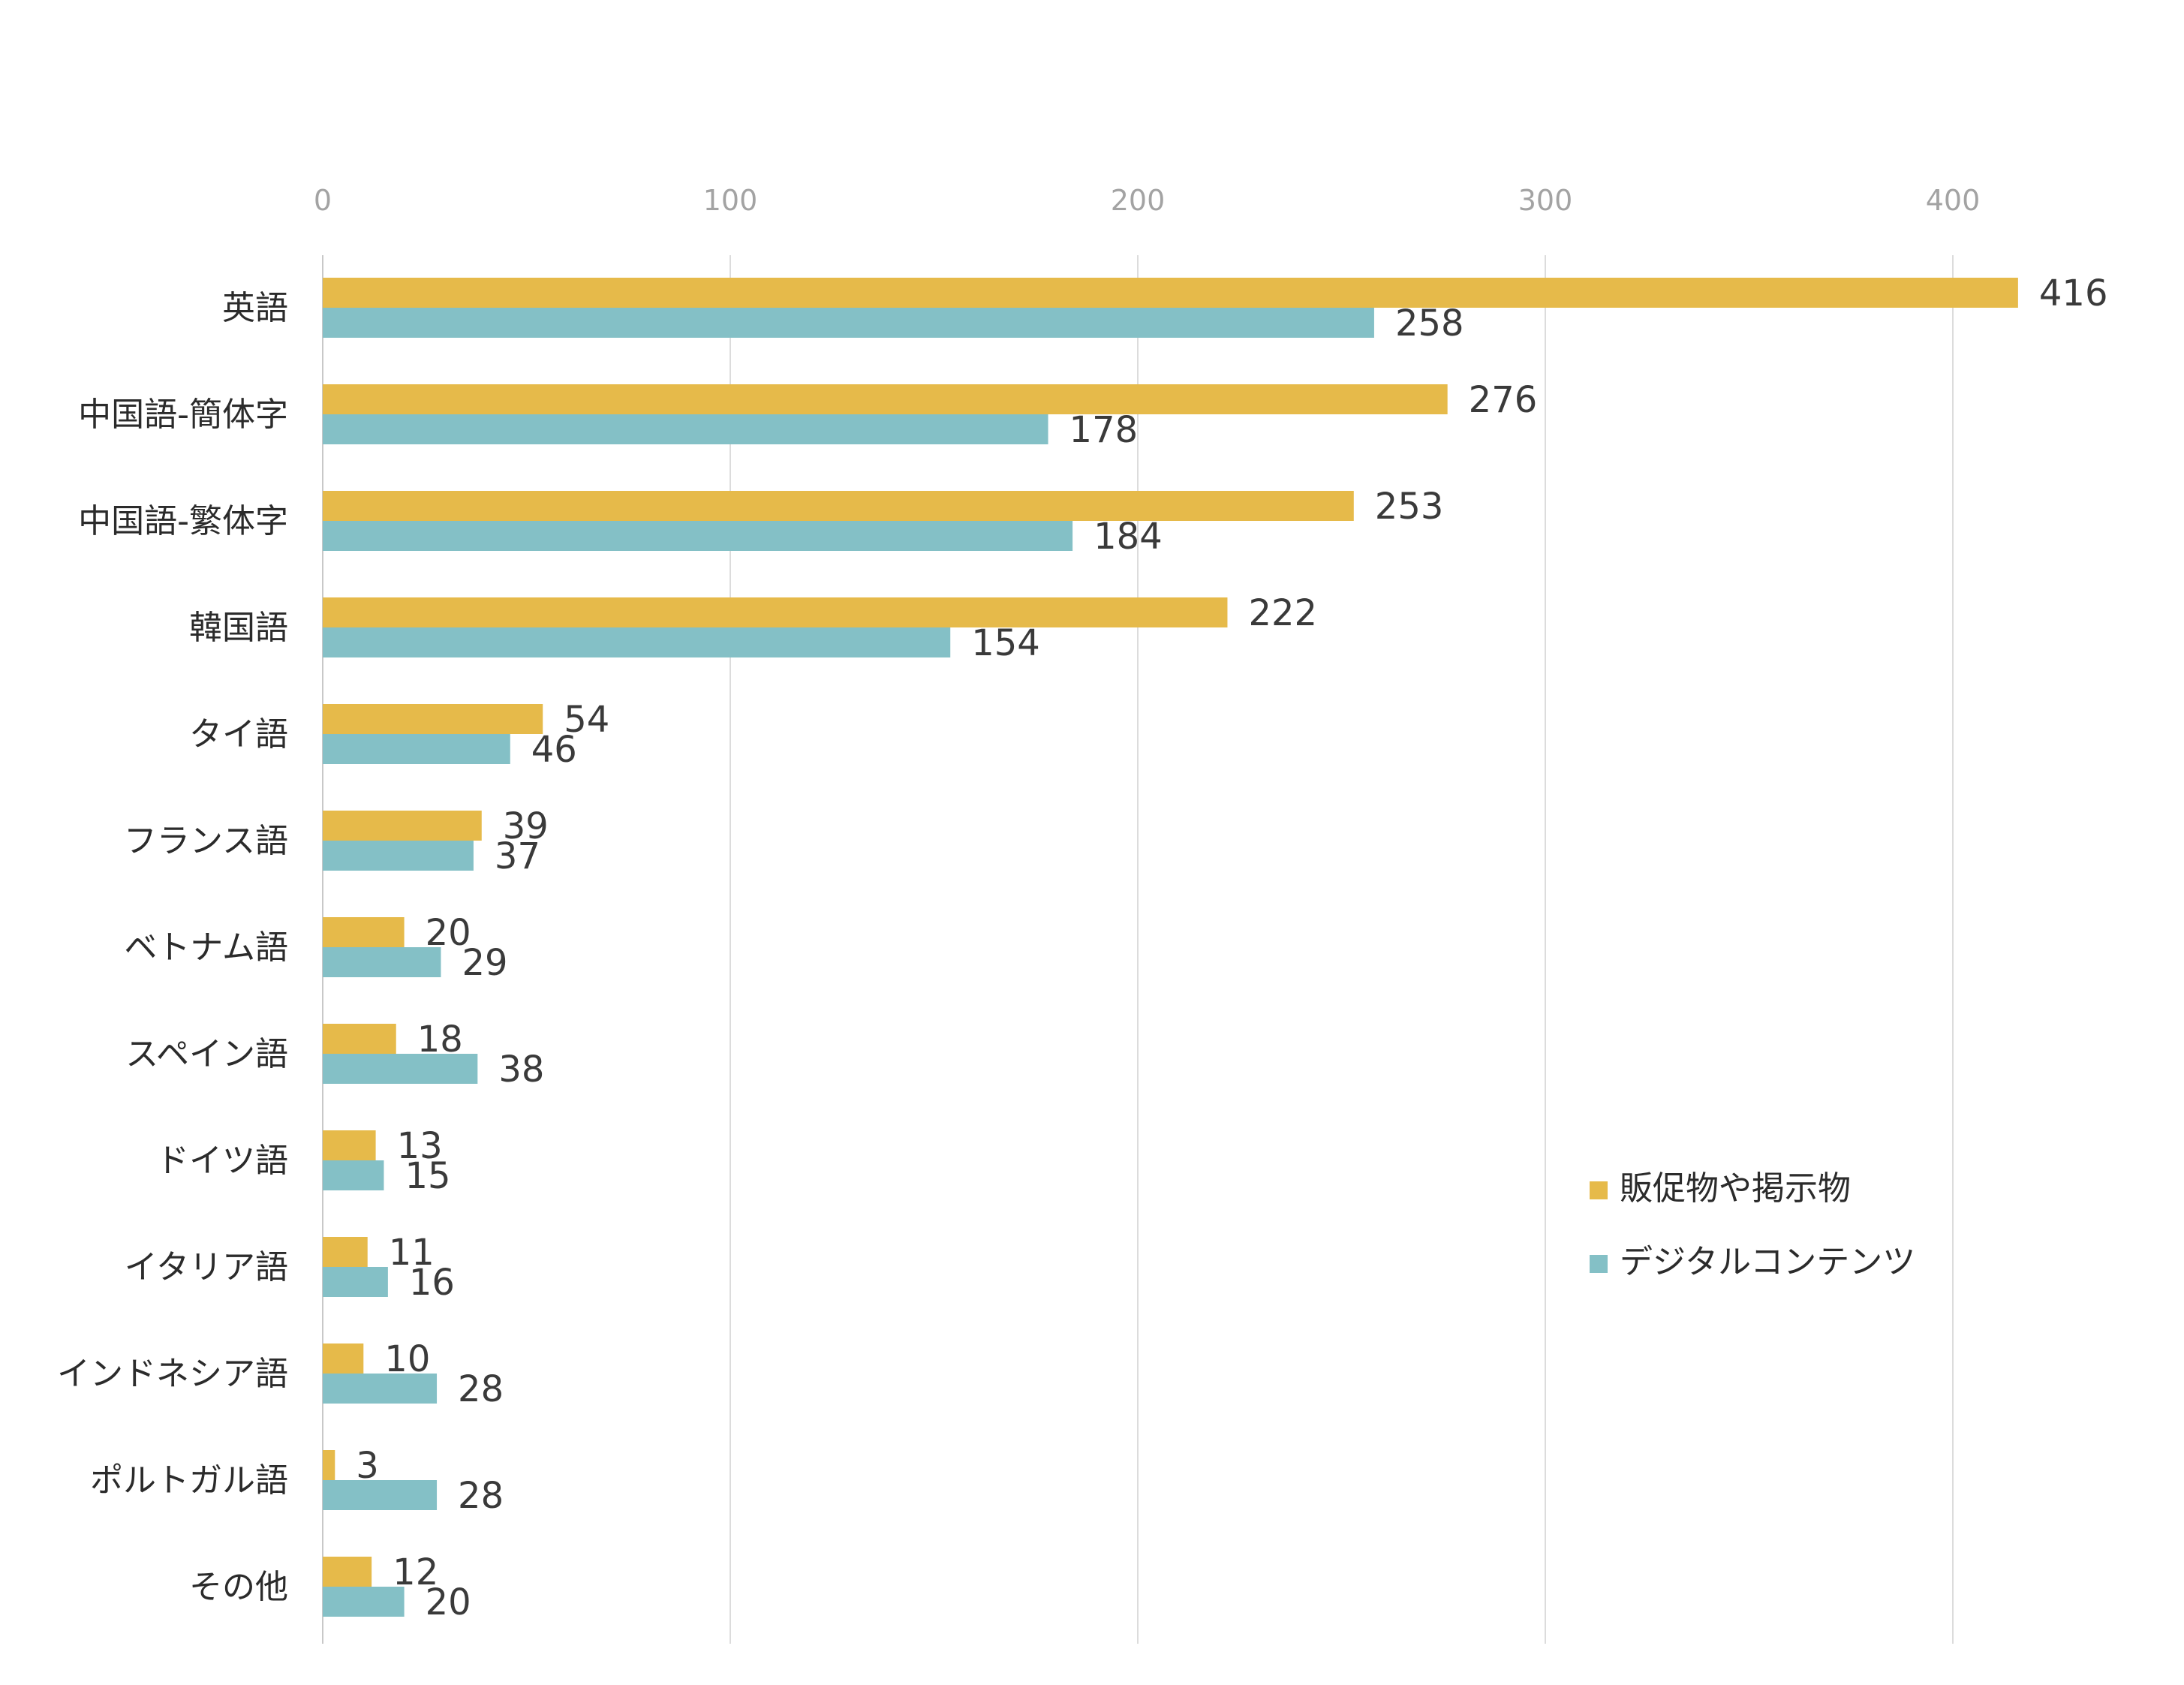 The height and width of the screenshot is (1685, 2184). Describe the element at coordinates (2073, 293) in the screenshot. I see `data-label: 416` at that location.